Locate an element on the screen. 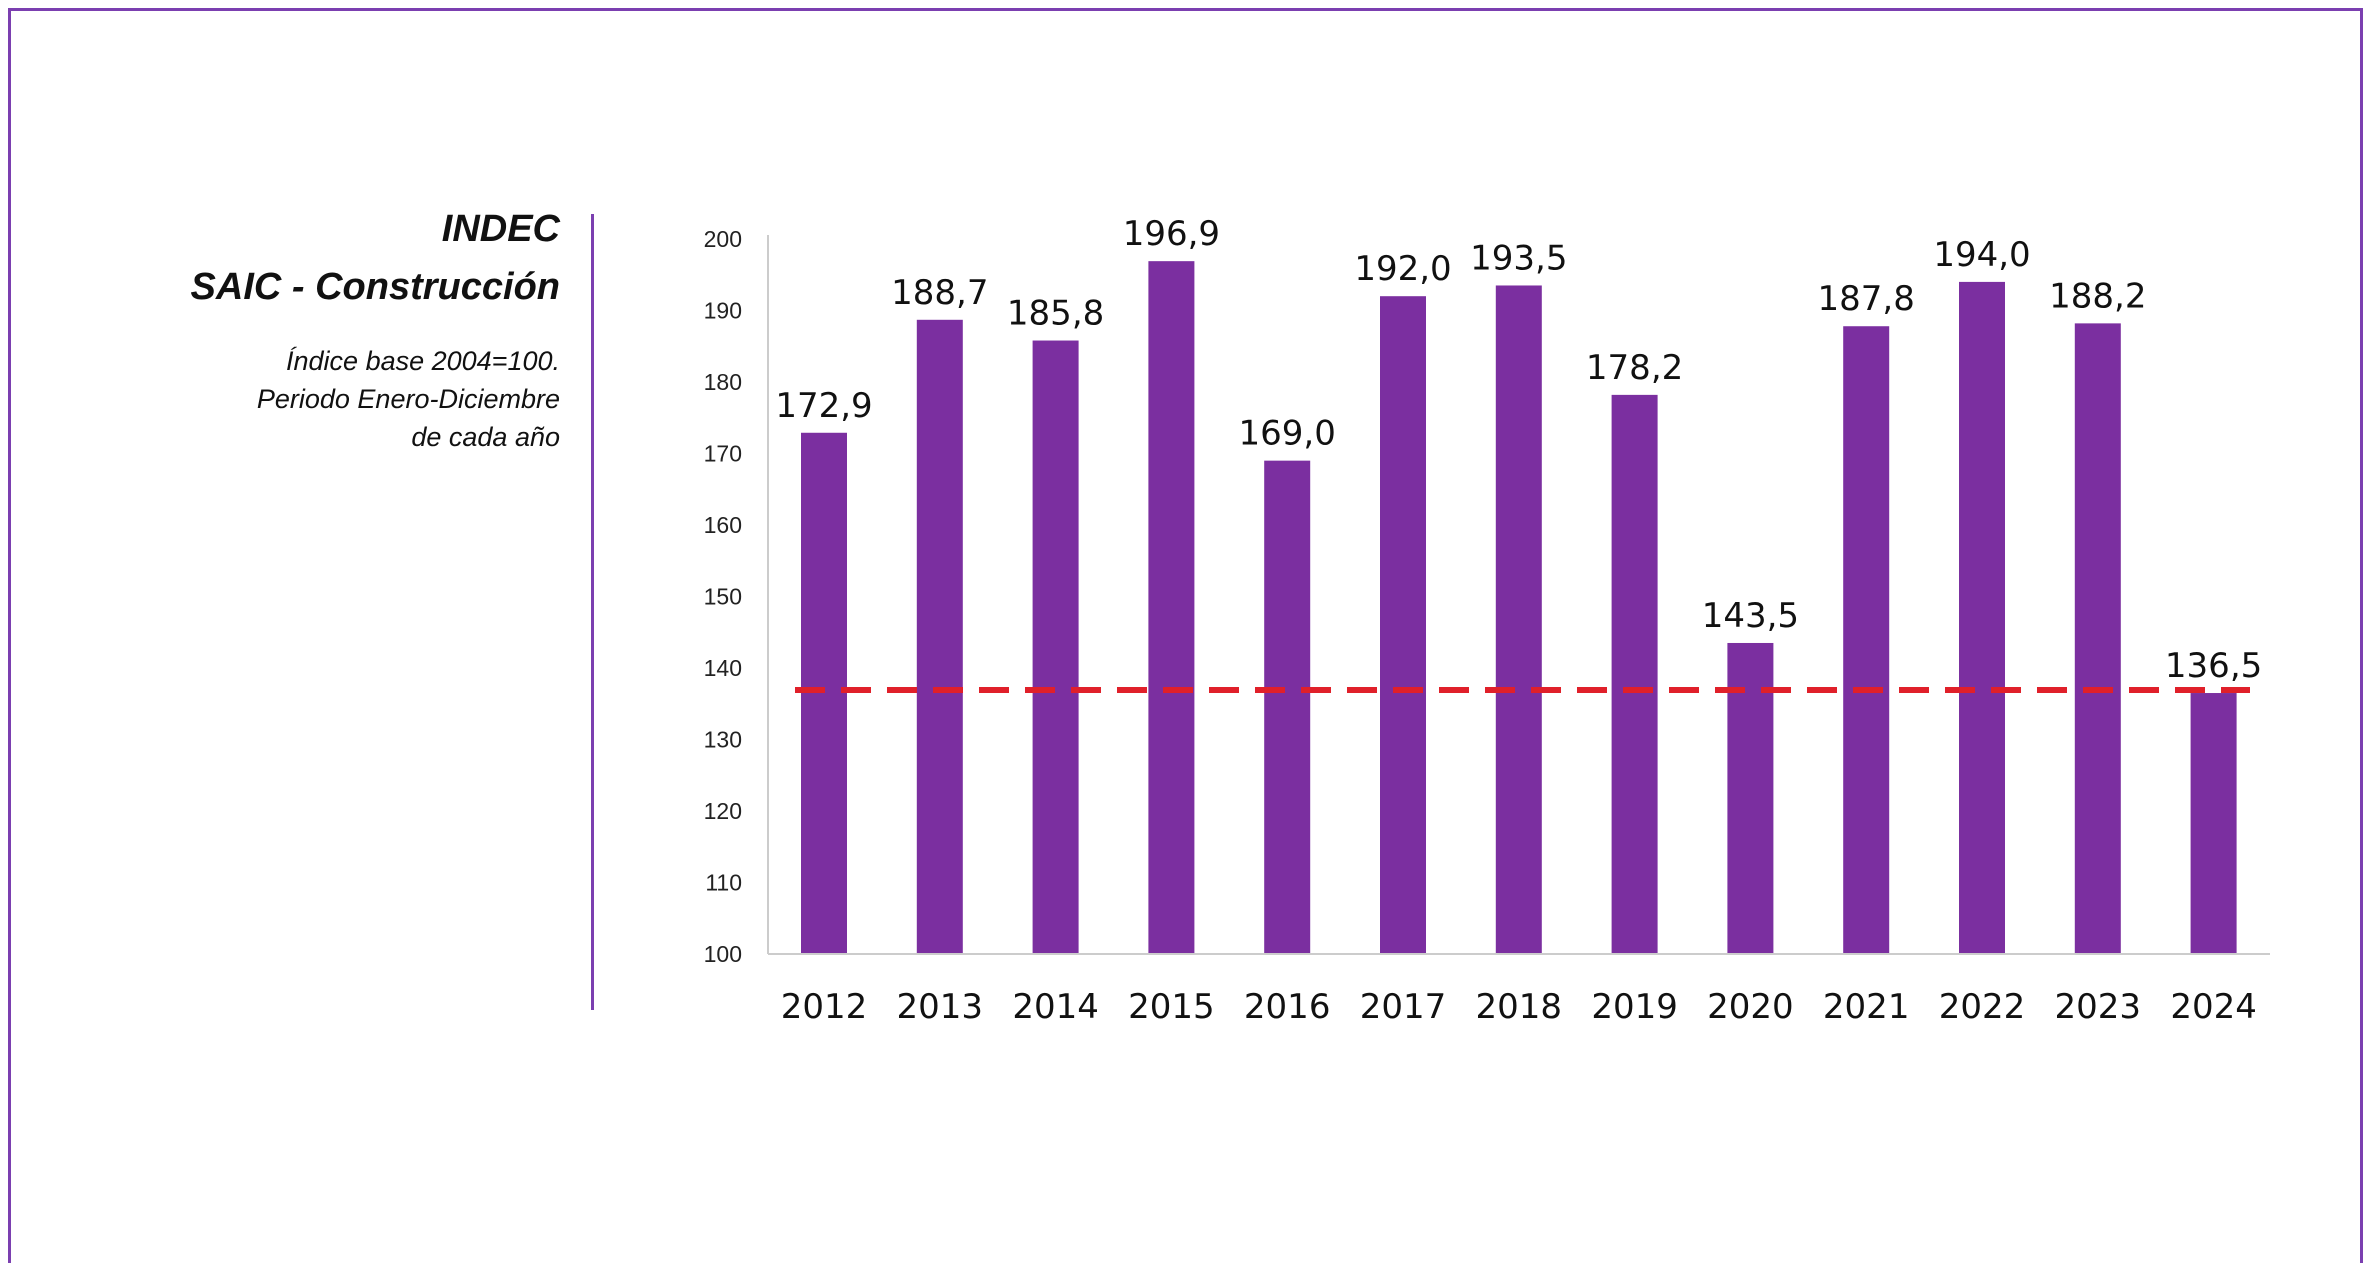 The height and width of the screenshot is (1265, 2375). data-label-2015: 196,9 is located at coordinates (1171, 234).